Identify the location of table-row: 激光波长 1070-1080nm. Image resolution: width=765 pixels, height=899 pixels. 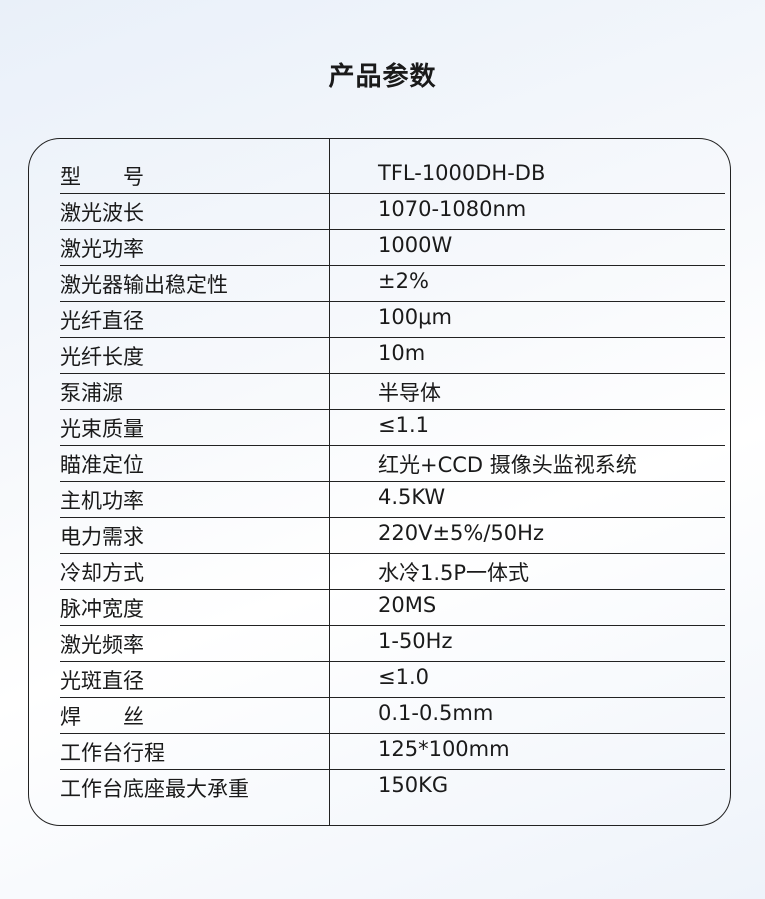
(392, 212).